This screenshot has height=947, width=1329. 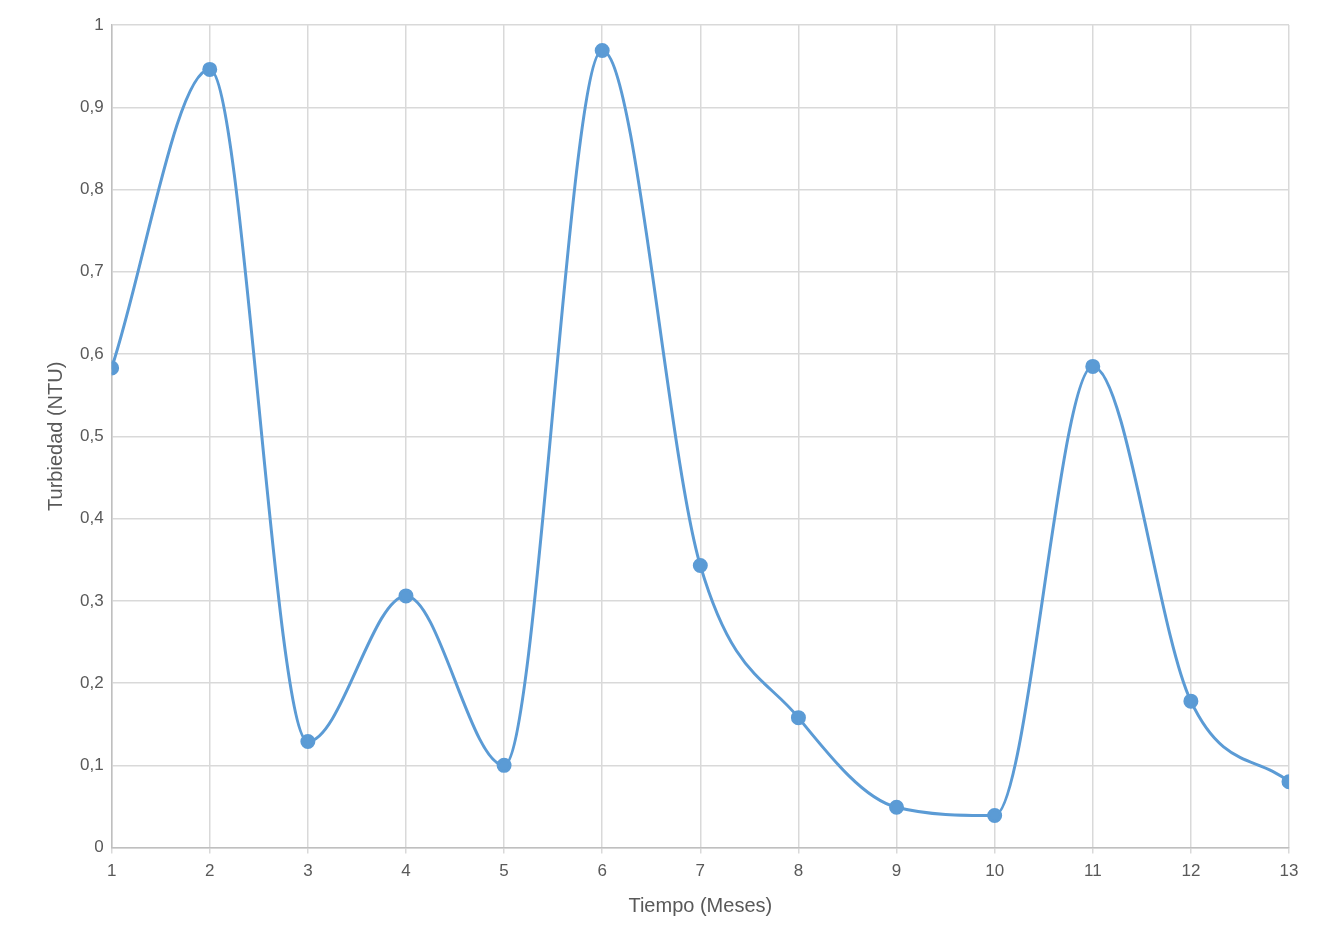 What do you see at coordinates (91, 682) in the screenshot?
I see `y-tick-label: 0,2` at bounding box center [91, 682].